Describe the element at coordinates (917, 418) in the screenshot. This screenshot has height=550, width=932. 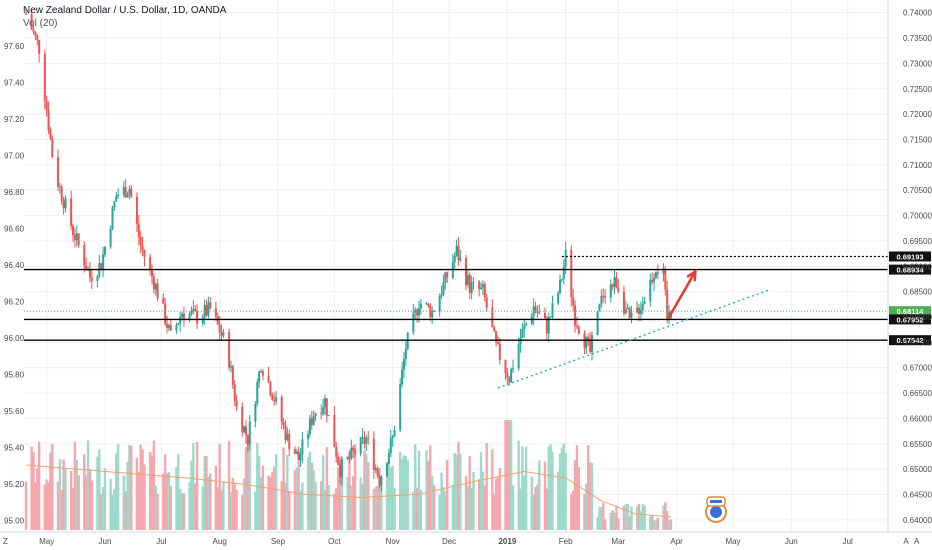
I see `right-axis-tick-label: 0.66000` at that location.